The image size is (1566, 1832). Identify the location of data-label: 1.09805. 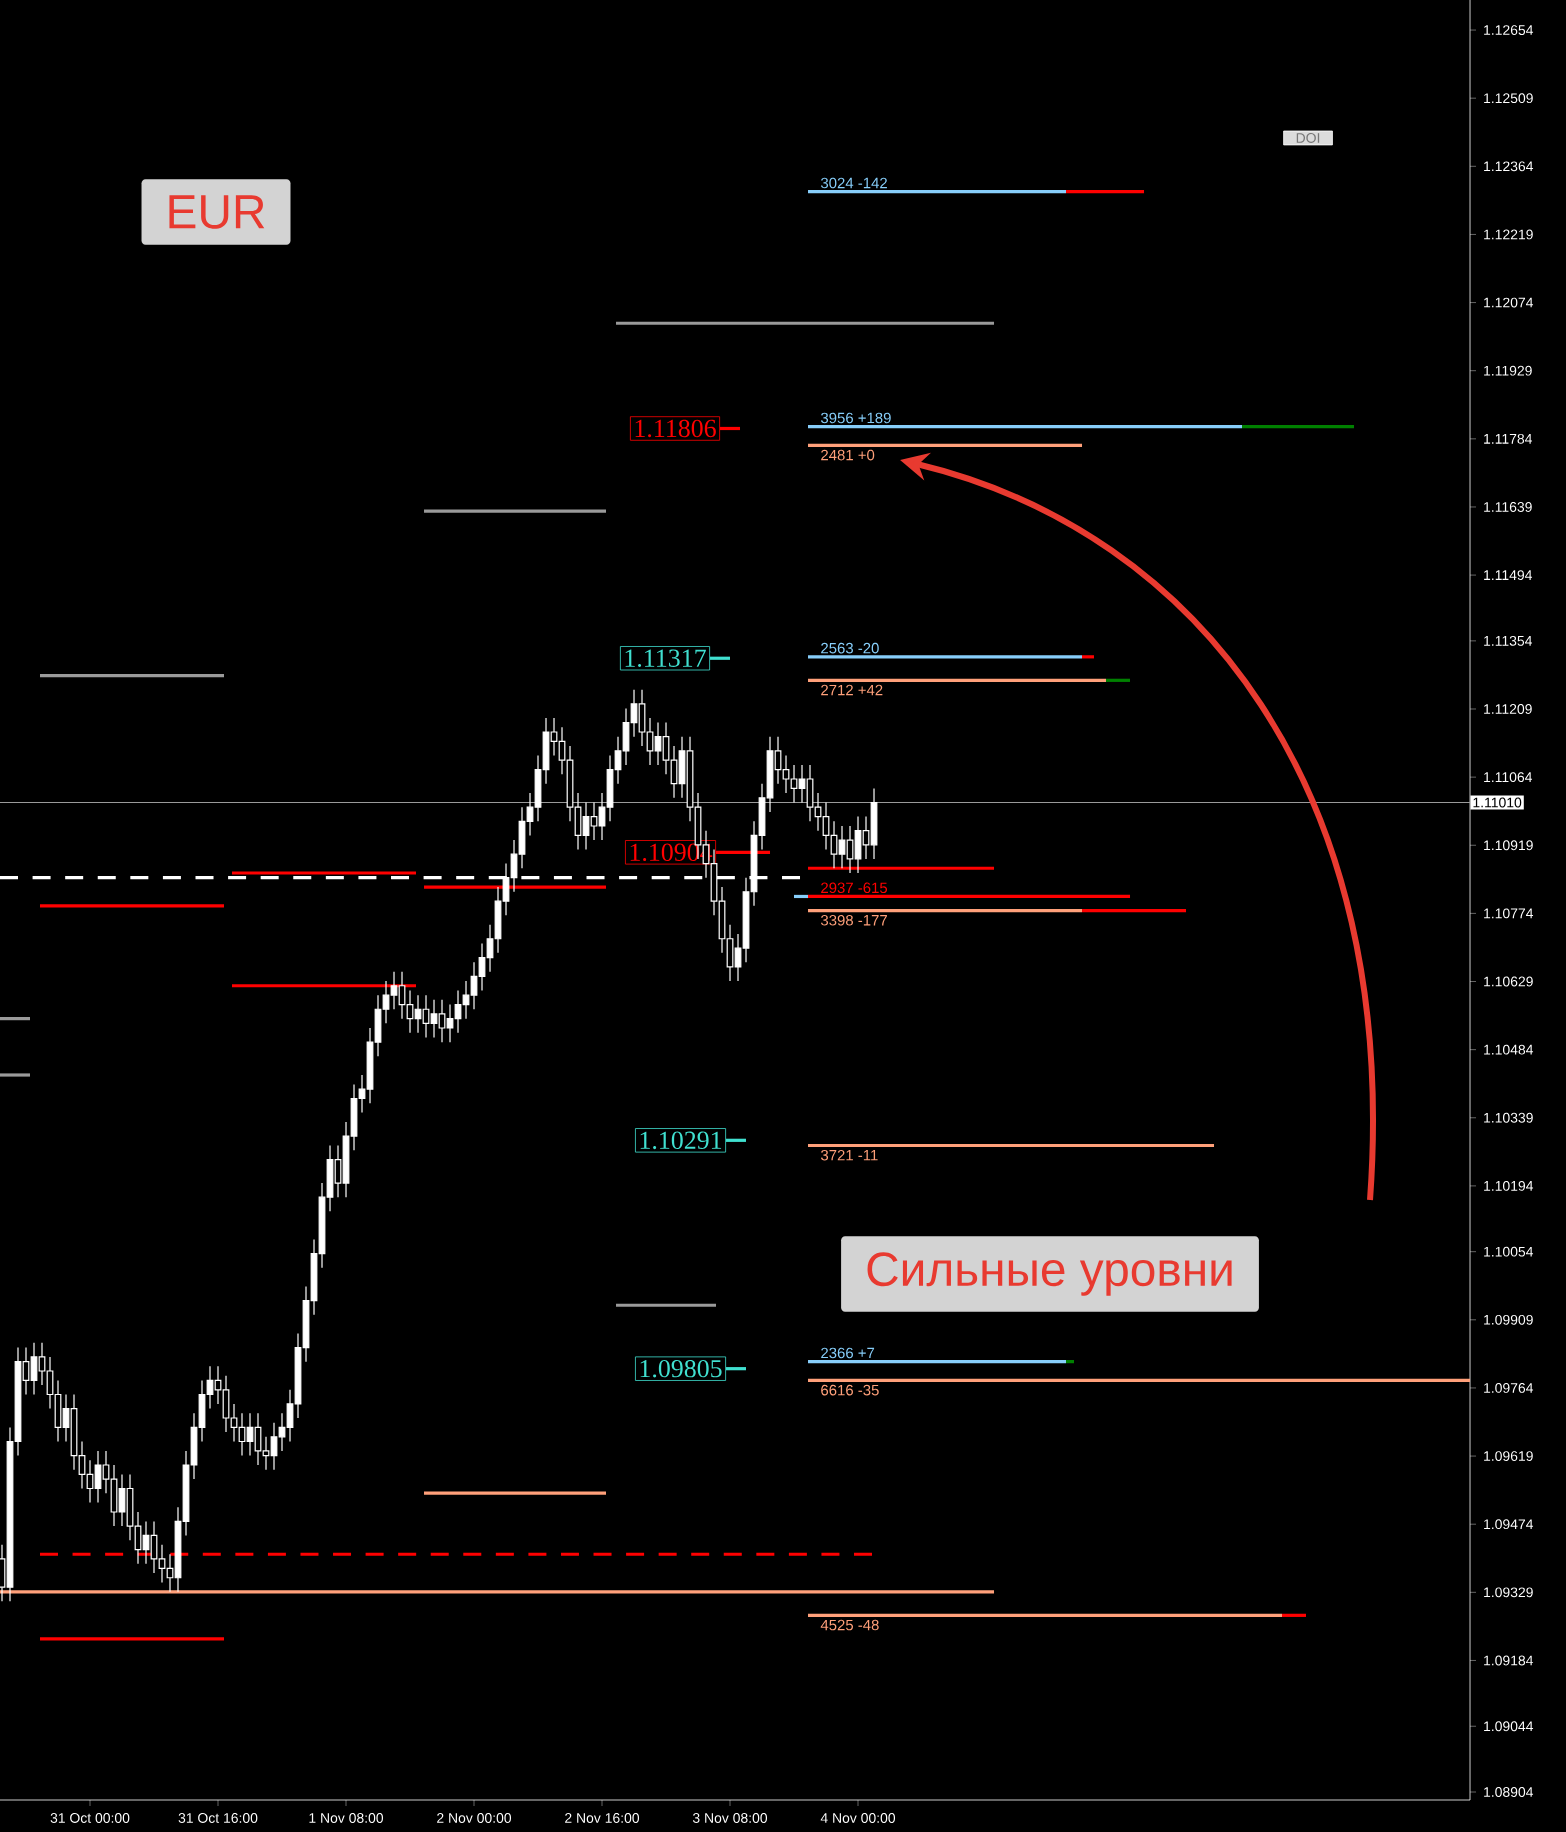
(681, 1368).